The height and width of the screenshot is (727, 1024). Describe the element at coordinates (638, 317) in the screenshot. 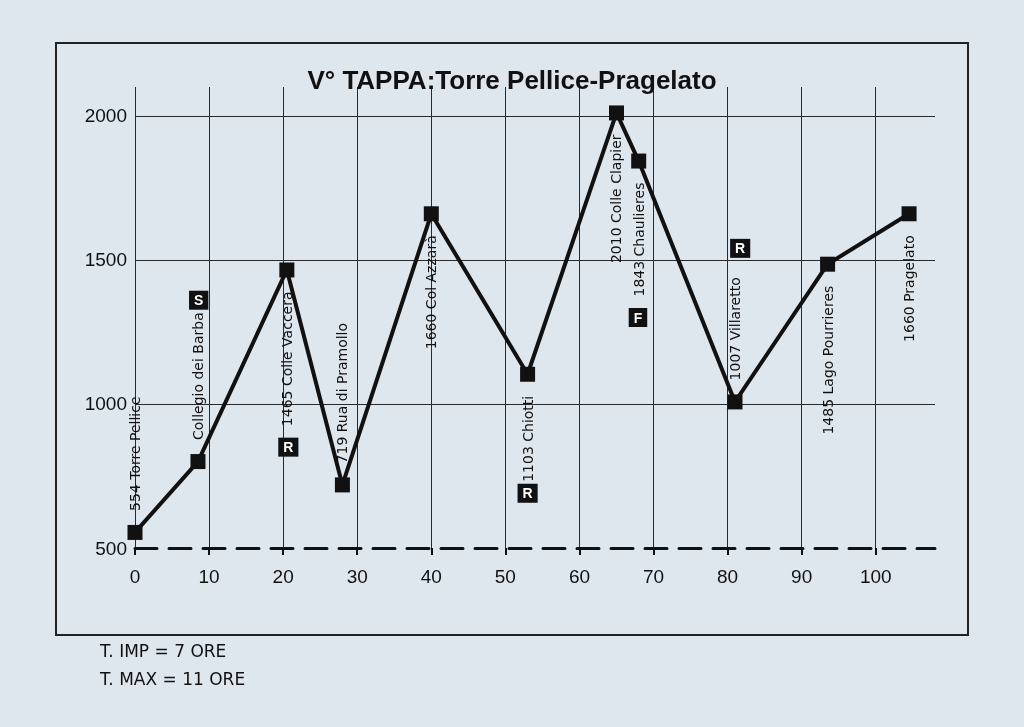

I see `annotation: F` at that location.